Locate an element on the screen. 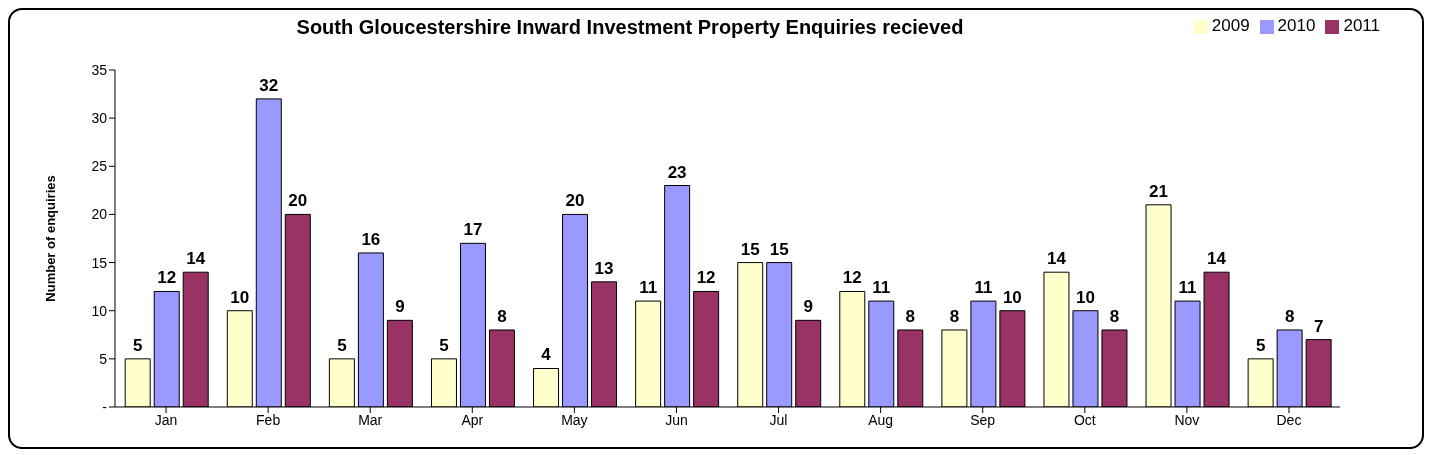 The image size is (1430, 455). x-tick-label: Mar is located at coordinates (370, 419).